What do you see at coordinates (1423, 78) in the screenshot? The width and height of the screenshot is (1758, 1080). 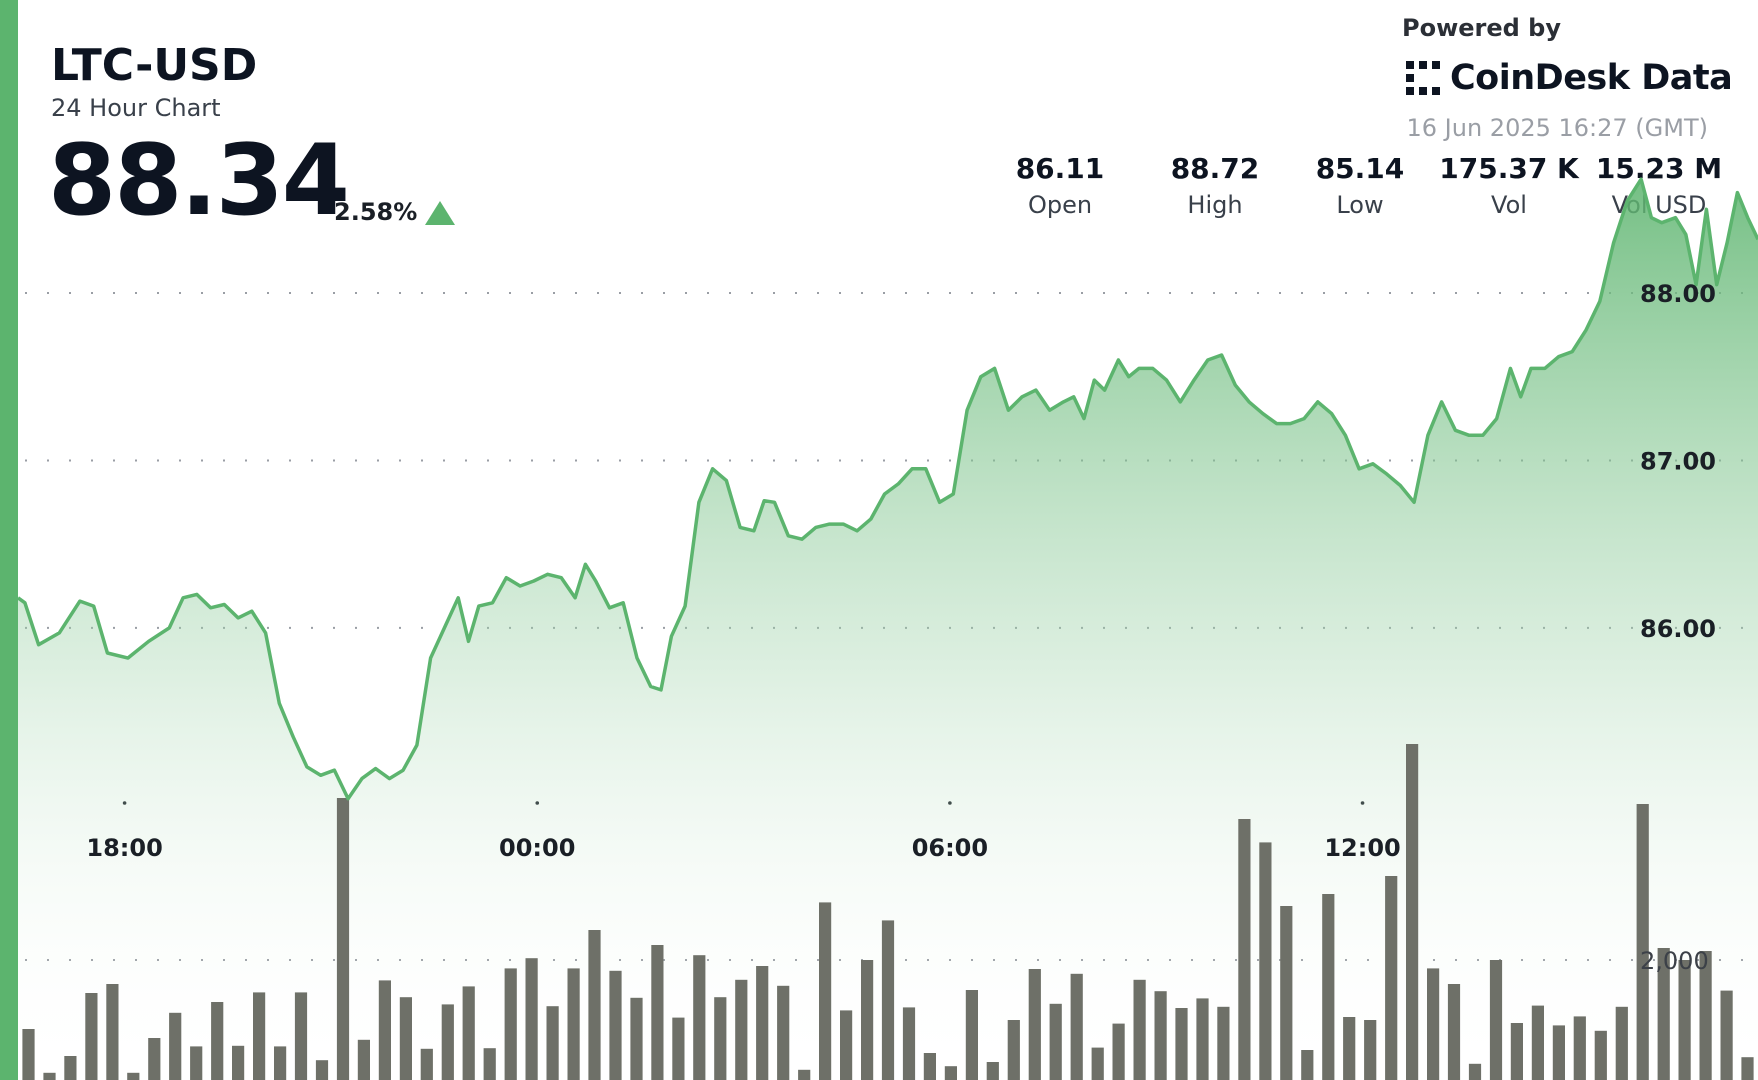 I see `coindesk-logo-icon` at bounding box center [1423, 78].